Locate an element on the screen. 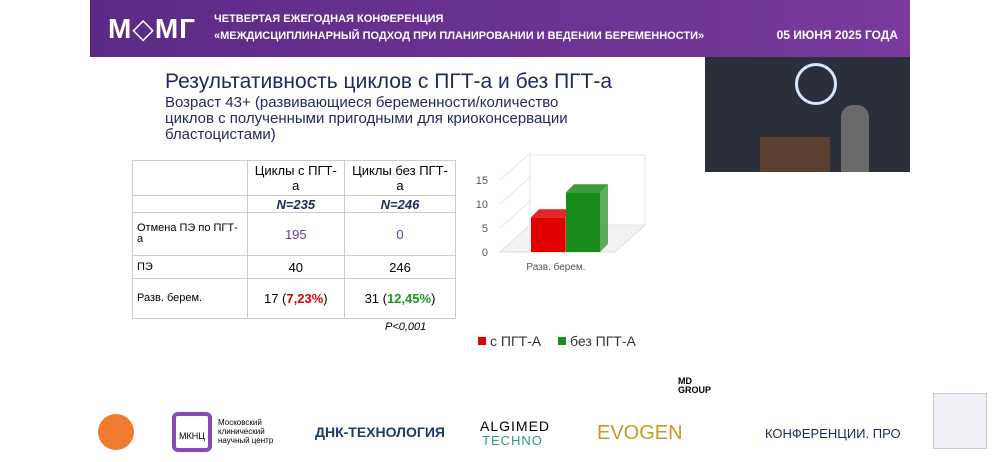 This screenshot has width=1000, height=462. legend-label: с ПГТ-А is located at coordinates (516, 341).